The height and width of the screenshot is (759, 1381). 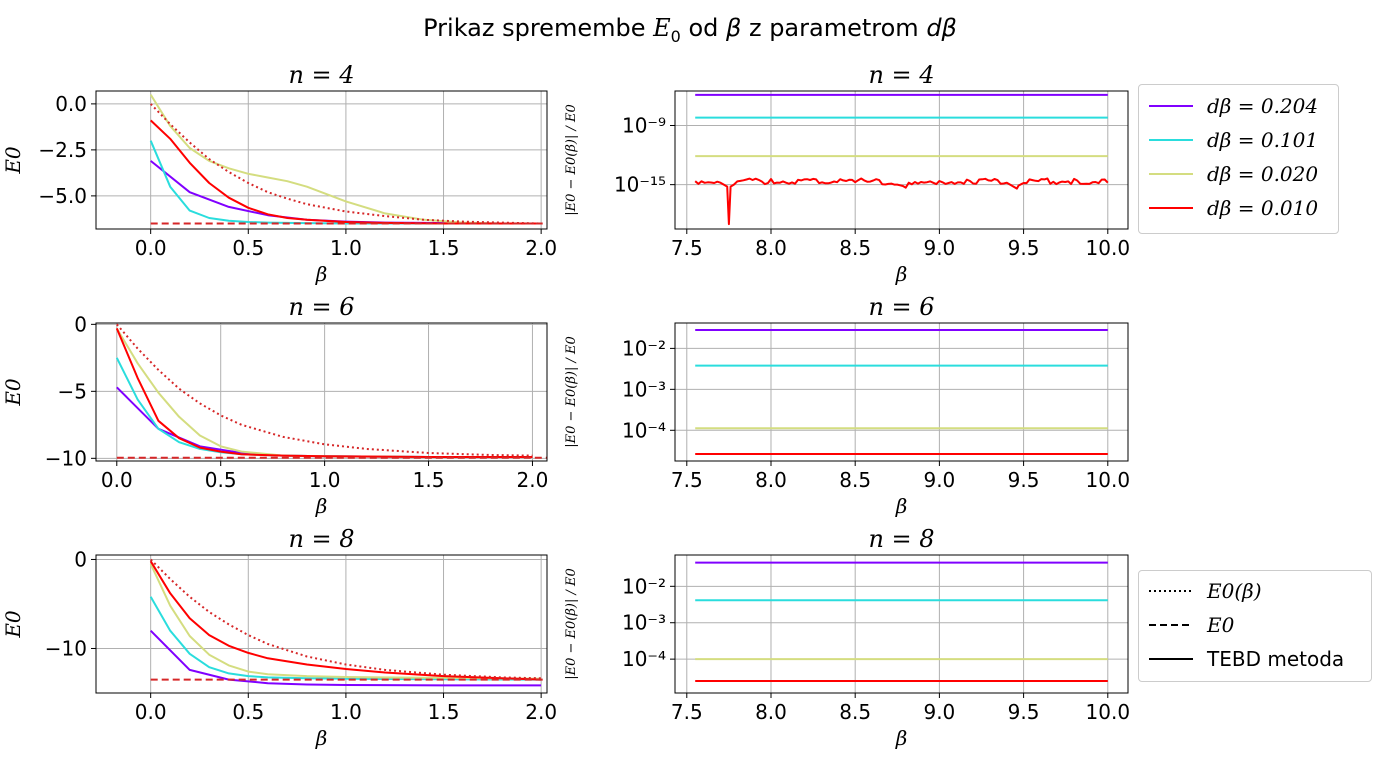 I want to click on figure-title: Prikaz spremembe E0 od β z parametrom dβ, so click(x=690, y=30).